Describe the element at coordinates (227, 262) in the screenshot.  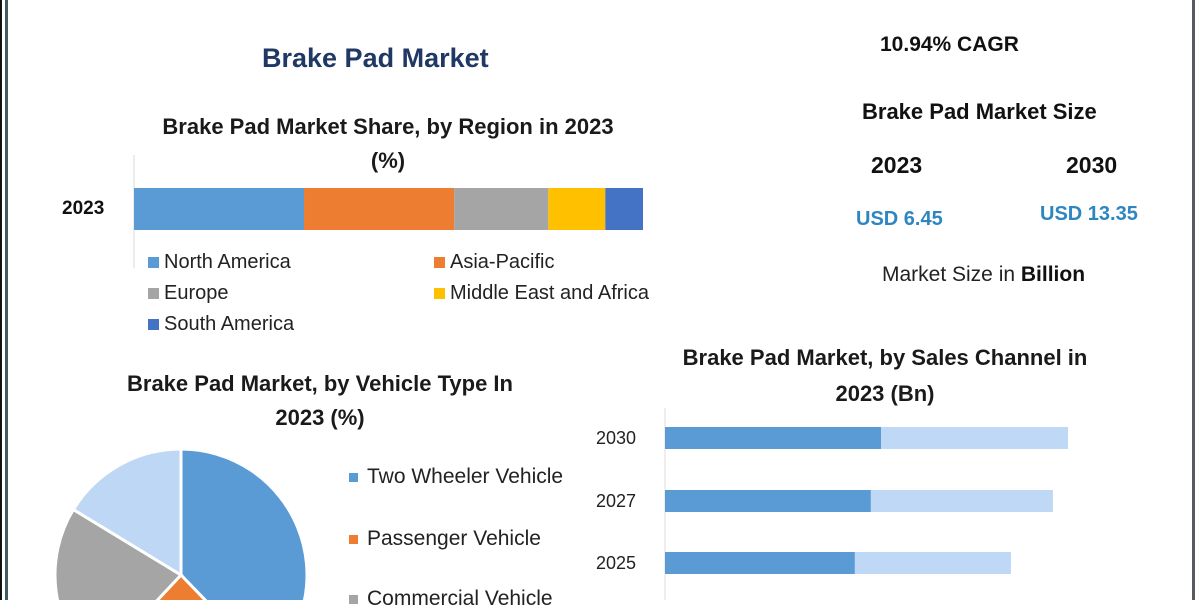
I see `legend-label: North America` at that location.